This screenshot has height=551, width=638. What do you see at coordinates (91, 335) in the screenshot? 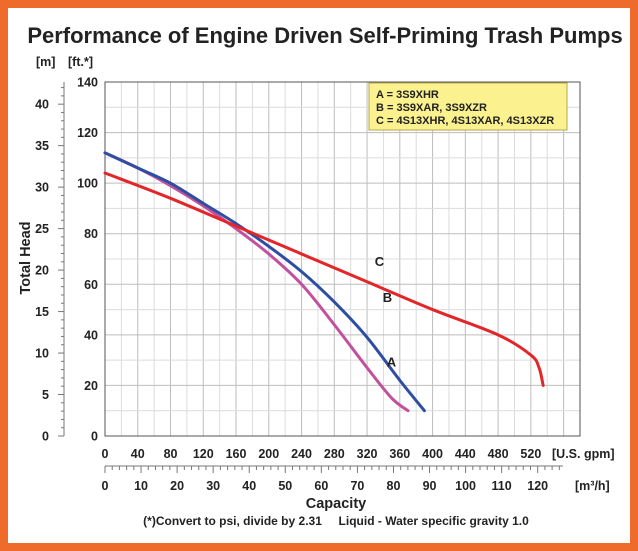
I see `y-ft-tick-label: 40` at bounding box center [91, 335].